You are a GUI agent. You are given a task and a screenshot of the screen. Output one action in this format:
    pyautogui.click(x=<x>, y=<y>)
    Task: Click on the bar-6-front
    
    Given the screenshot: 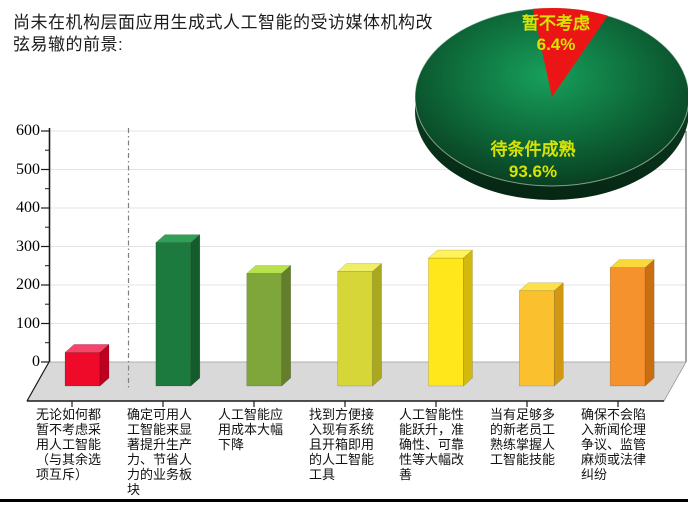 What is the action you would take?
    pyautogui.click(x=627, y=327)
    